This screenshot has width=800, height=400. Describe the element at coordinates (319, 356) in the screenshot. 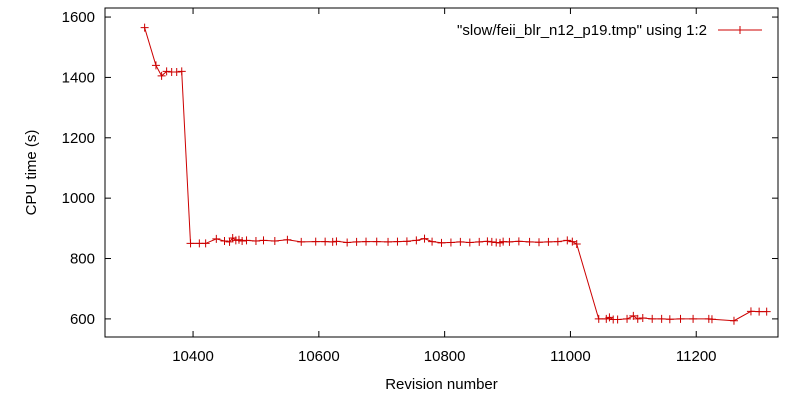

I see `x-tick-label: 10600` at that location.